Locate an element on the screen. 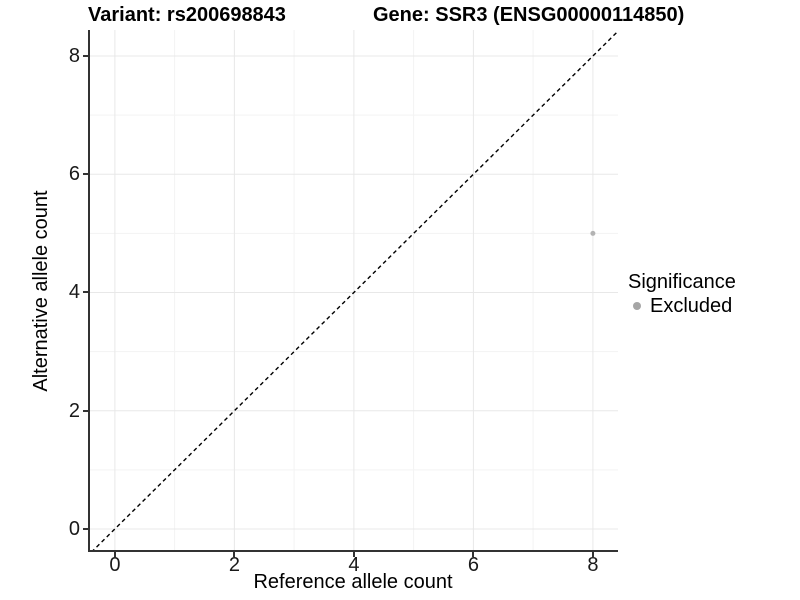  gene-title: Gene: SSR3 (ENSG00000114850) is located at coordinates (529, 15).